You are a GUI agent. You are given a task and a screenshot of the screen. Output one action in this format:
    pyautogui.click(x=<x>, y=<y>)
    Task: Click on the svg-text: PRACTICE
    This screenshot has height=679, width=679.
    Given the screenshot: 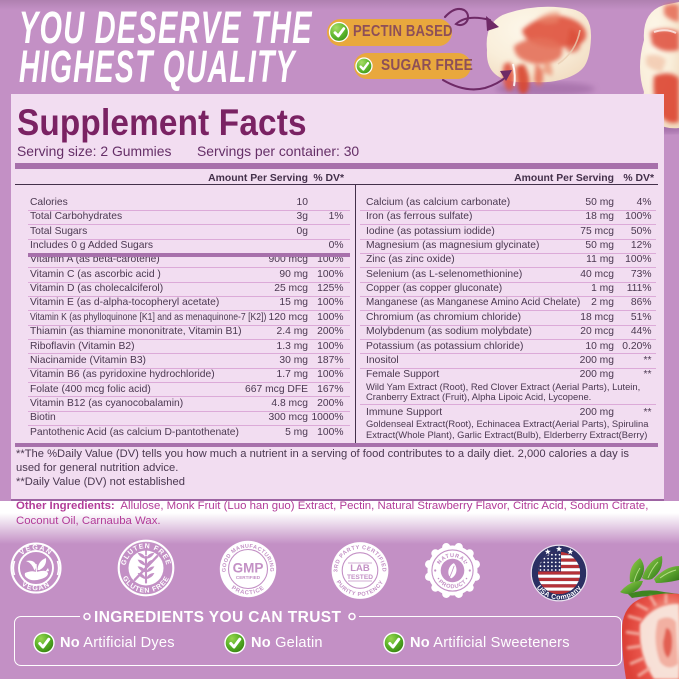 What is the action you would take?
    pyautogui.click(x=248, y=590)
    